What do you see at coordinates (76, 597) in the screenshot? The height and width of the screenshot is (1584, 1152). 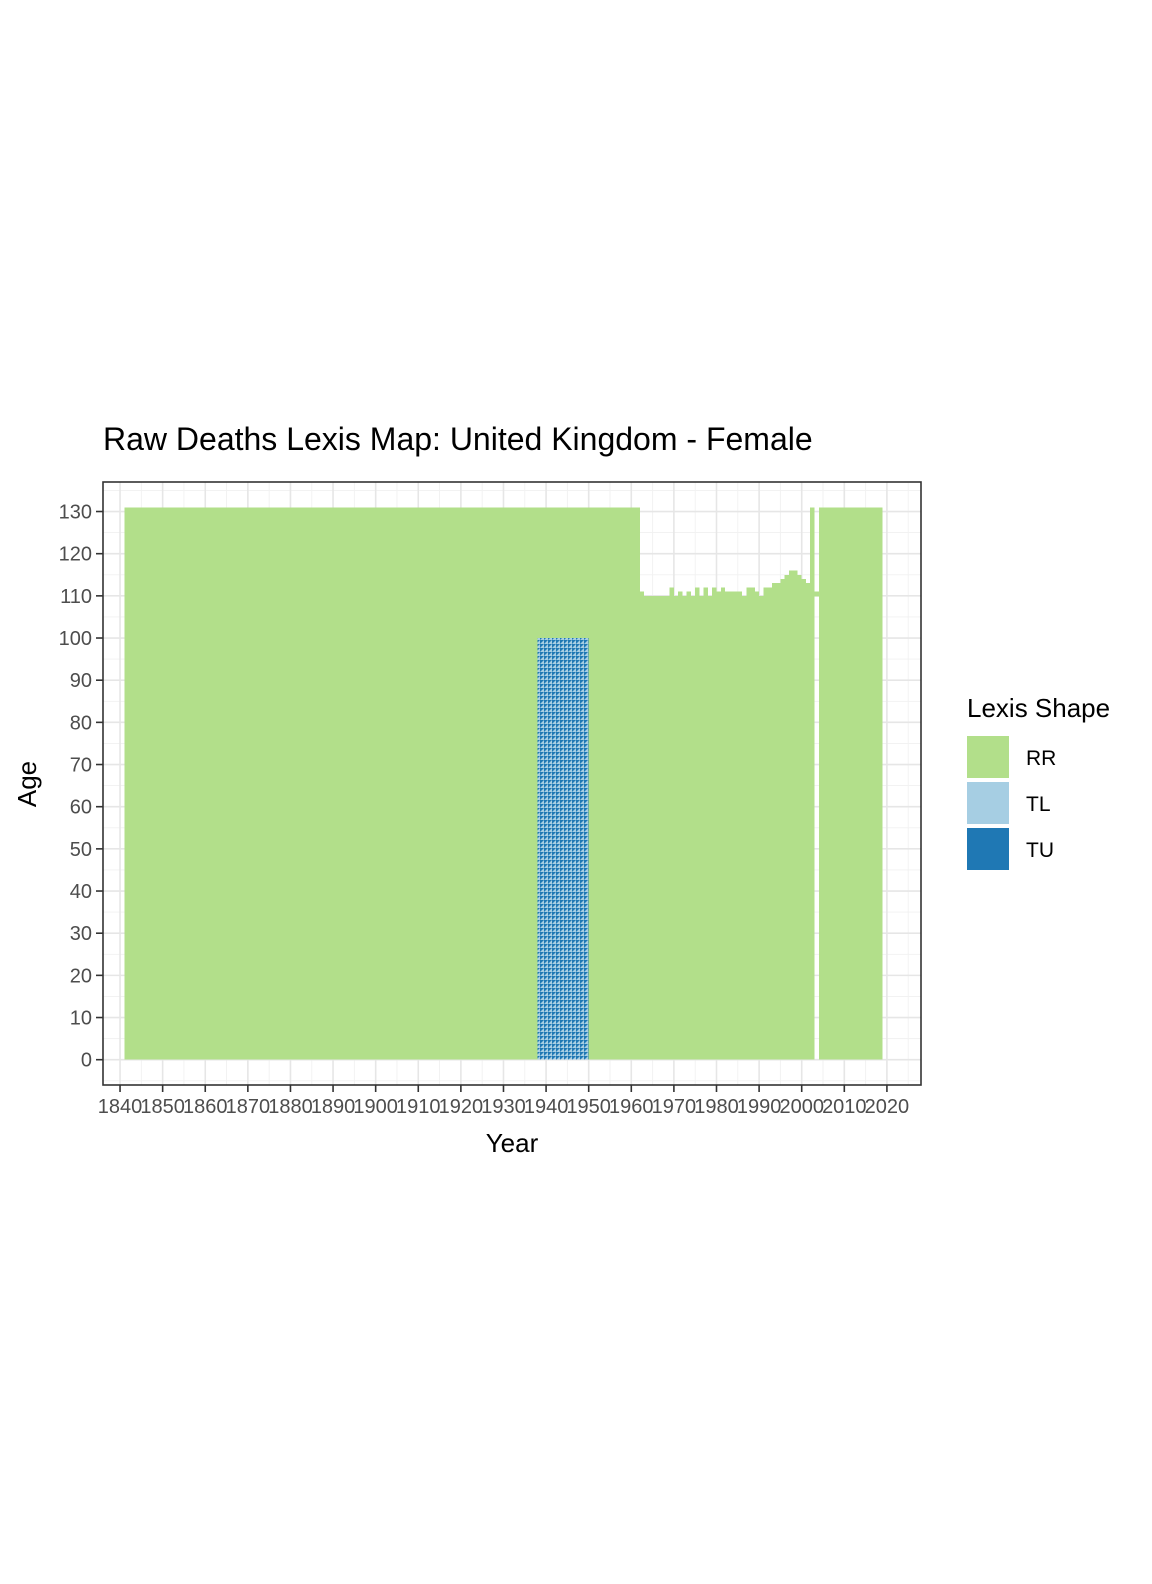 I see `y-tick-label: 110` at bounding box center [76, 597].